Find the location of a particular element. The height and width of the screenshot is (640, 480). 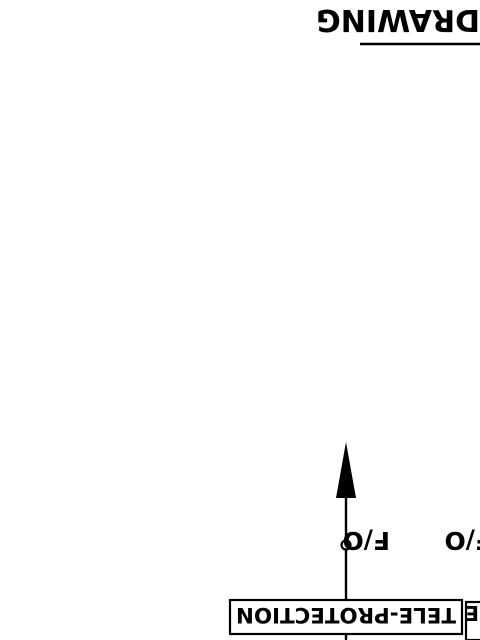

arrow-head is located at coordinates (346, 470).